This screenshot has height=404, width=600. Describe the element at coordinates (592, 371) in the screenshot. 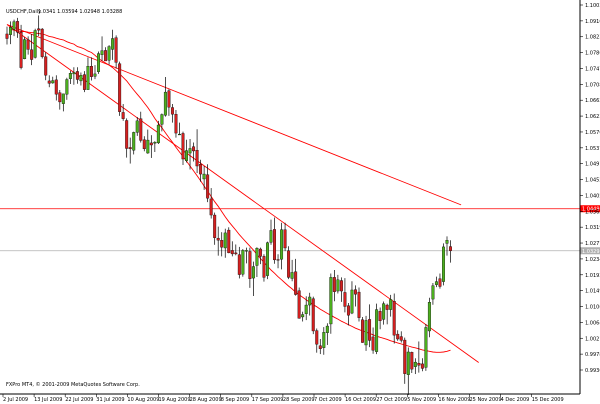

I see `y-tick-label: 0.99360` at that location.